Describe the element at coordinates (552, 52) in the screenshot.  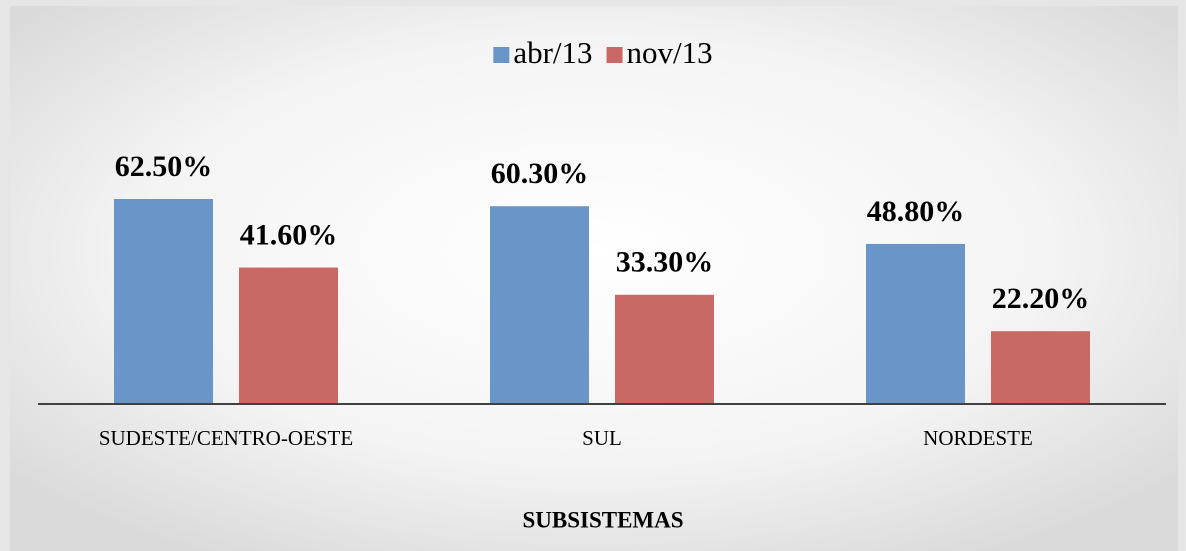
I see `legend-label: abr/13` at that location.